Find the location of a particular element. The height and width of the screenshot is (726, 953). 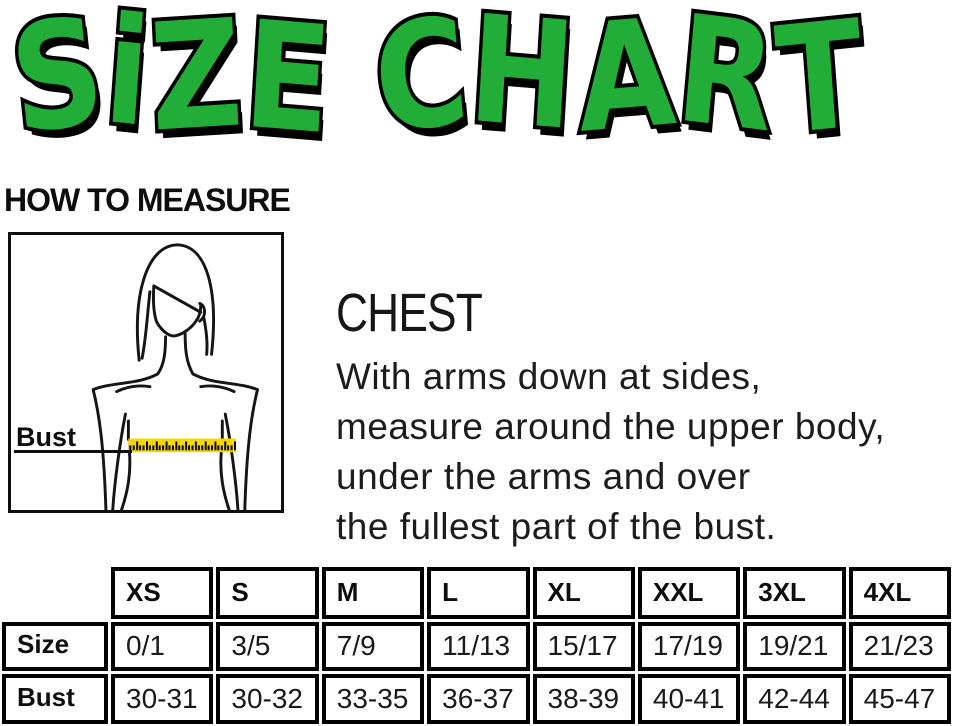

left-hip-curve is located at coordinates (126, 479).